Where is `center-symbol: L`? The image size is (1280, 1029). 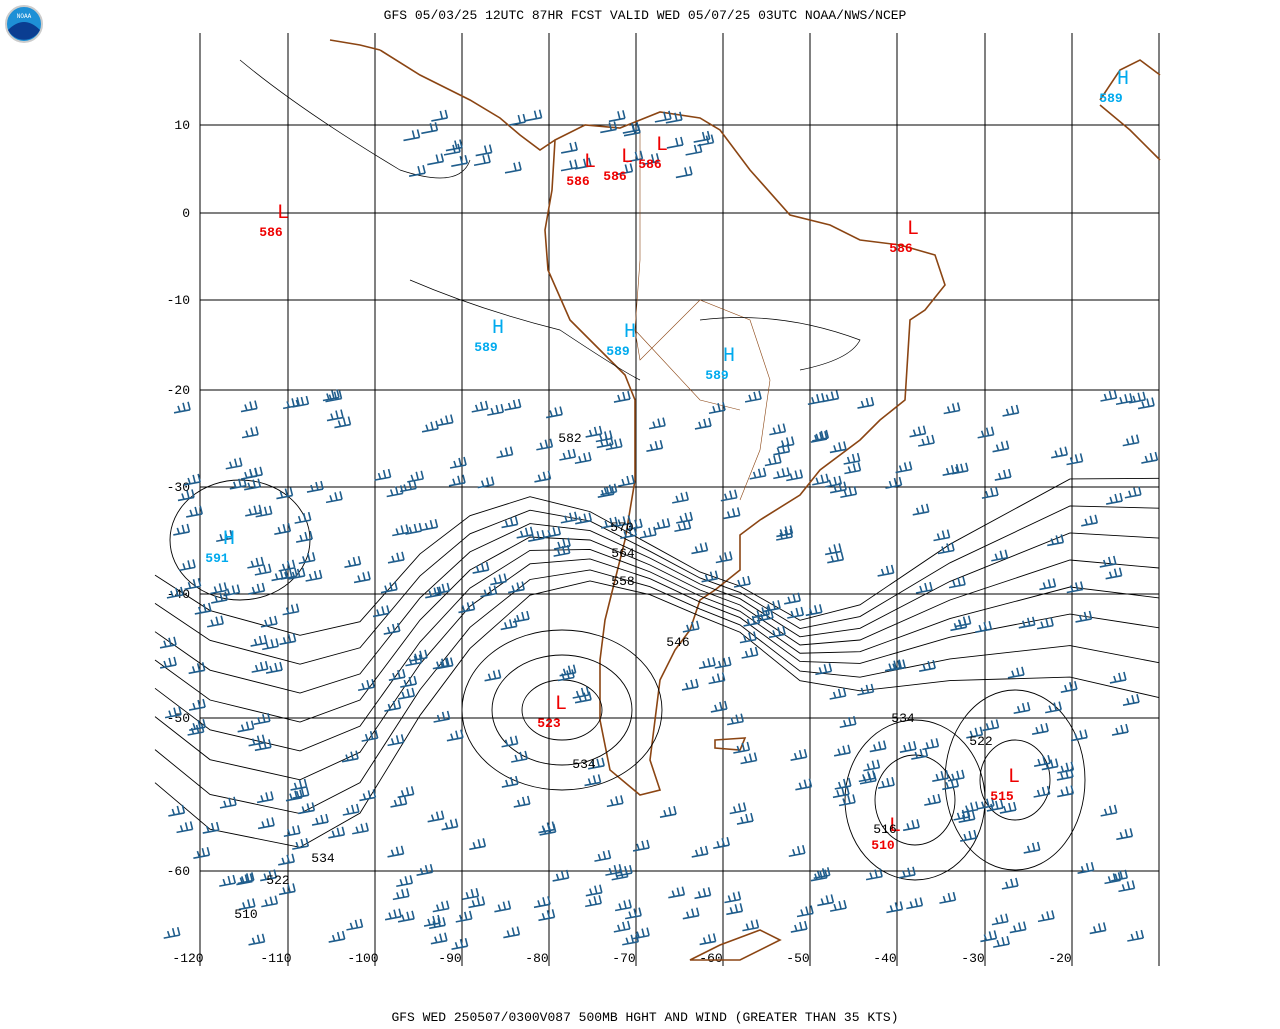
center-symbol: L is located at coordinates (913, 229).